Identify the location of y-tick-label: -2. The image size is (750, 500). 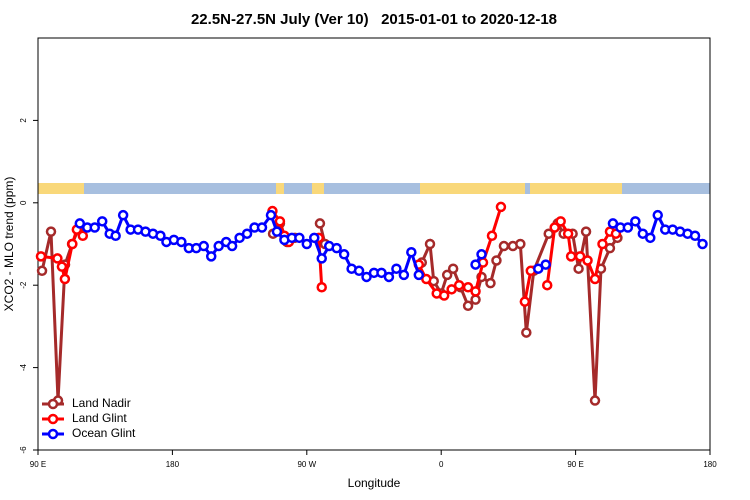
(23, 285).